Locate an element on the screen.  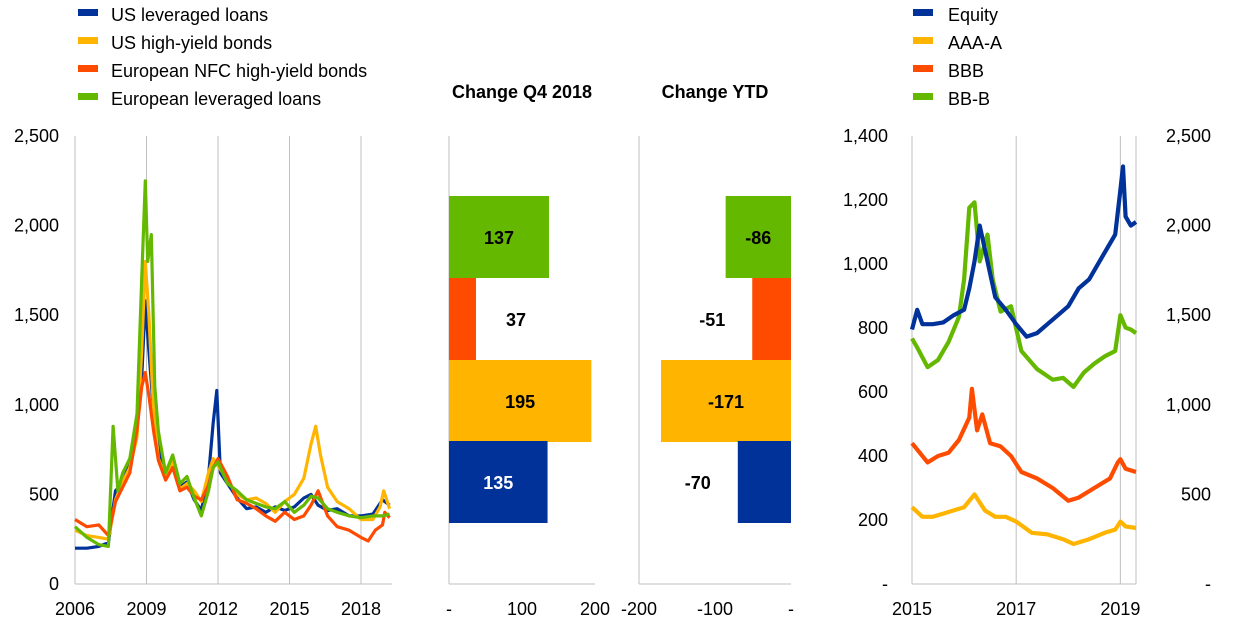
panel1-y-tick-label: 0 is located at coordinates (54, 584).